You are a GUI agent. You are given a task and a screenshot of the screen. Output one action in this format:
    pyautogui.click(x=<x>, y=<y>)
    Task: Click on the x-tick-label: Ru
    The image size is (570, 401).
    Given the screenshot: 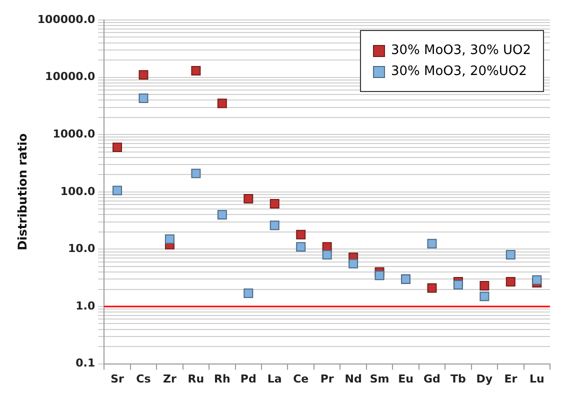 What is the action you would take?
    pyautogui.click(x=196, y=379)
    